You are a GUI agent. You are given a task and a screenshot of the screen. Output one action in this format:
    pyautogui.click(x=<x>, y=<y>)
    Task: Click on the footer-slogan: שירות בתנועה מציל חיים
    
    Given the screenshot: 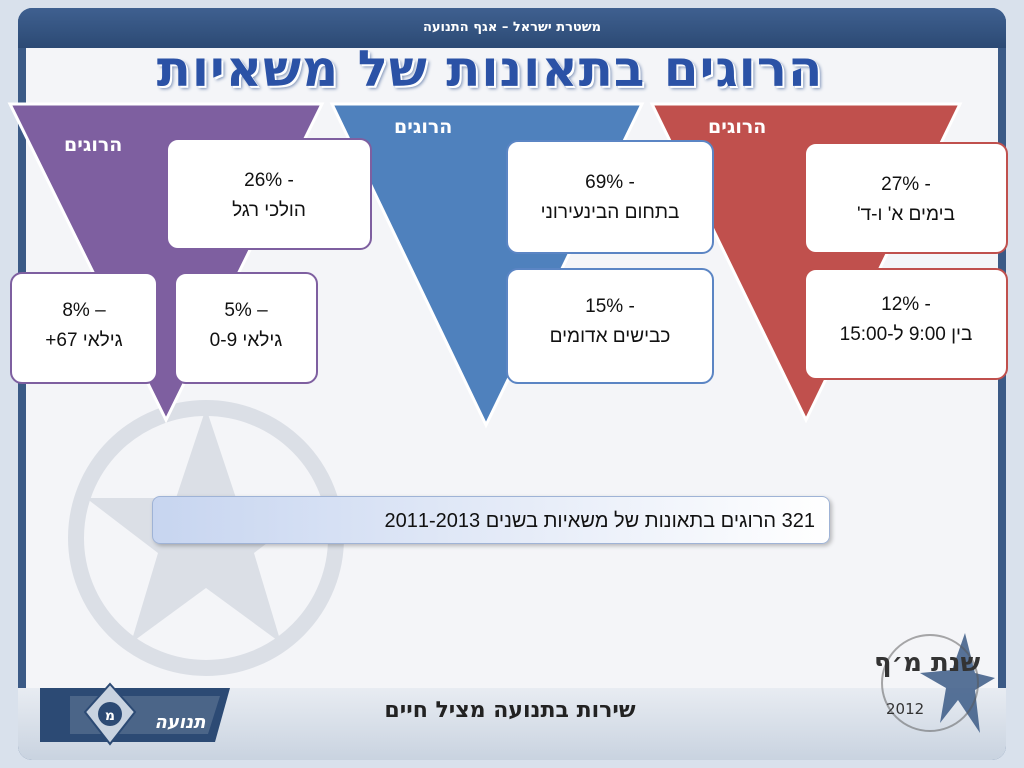 What is the action you would take?
    pyautogui.click(x=510, y=710)
    